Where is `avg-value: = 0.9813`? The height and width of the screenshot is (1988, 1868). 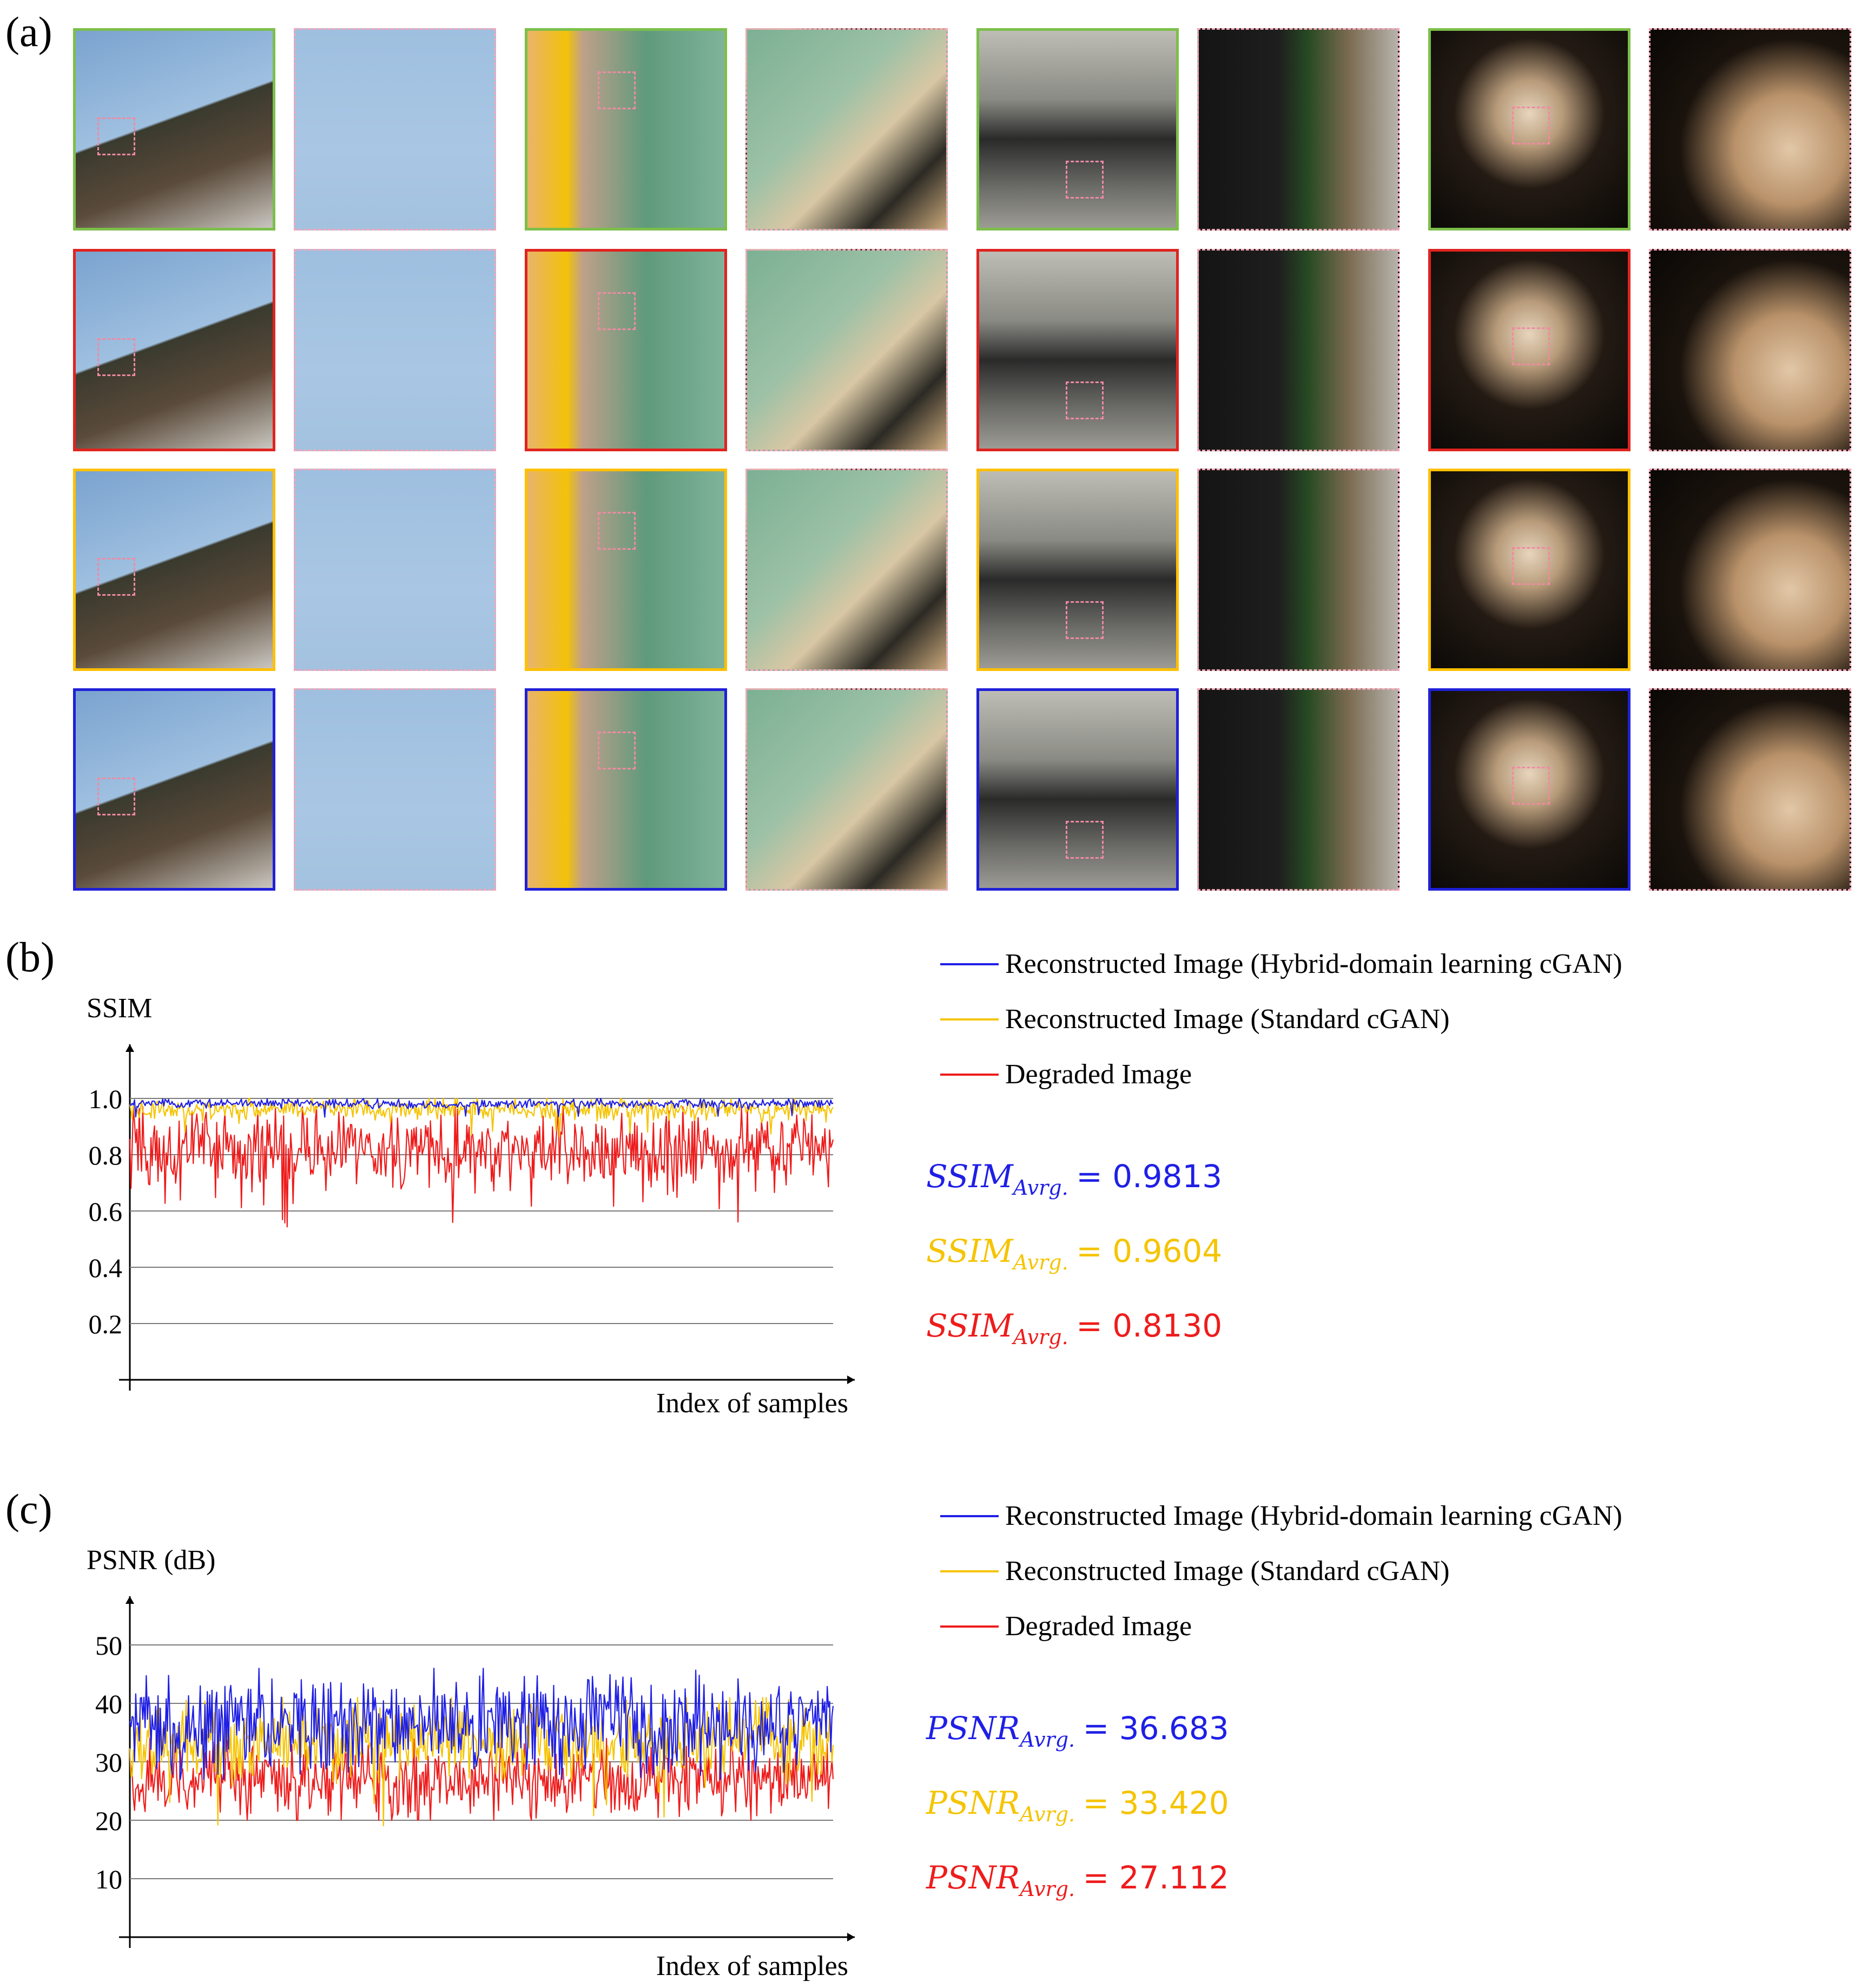 avg-value: = 0.9813 is located at coordinates (1149, 1176).